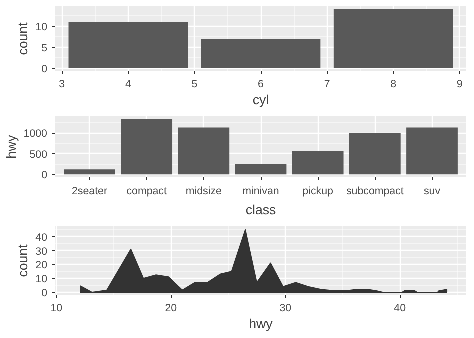 Image resolution: width=474 pixels, height=338 pixels. Describe the element at coordinates (128, 84) in the screenshot. I see `x-tick-label: 4` at that location.